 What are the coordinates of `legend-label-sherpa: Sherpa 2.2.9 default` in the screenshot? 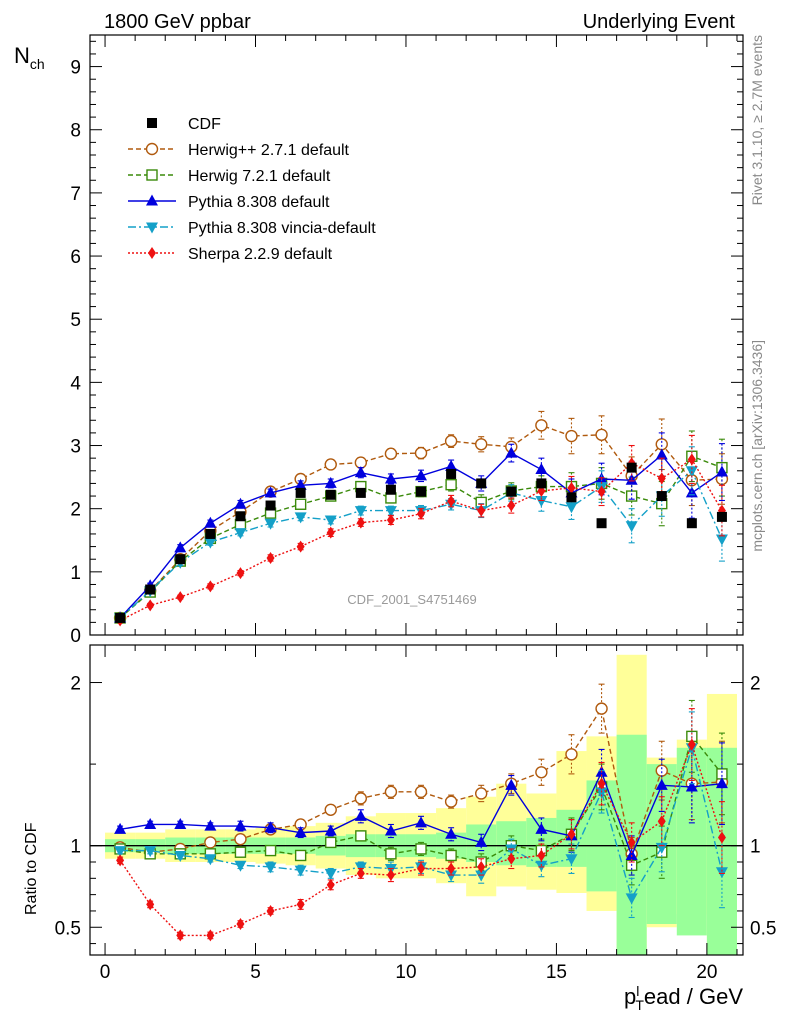 It's located at (260, 254).